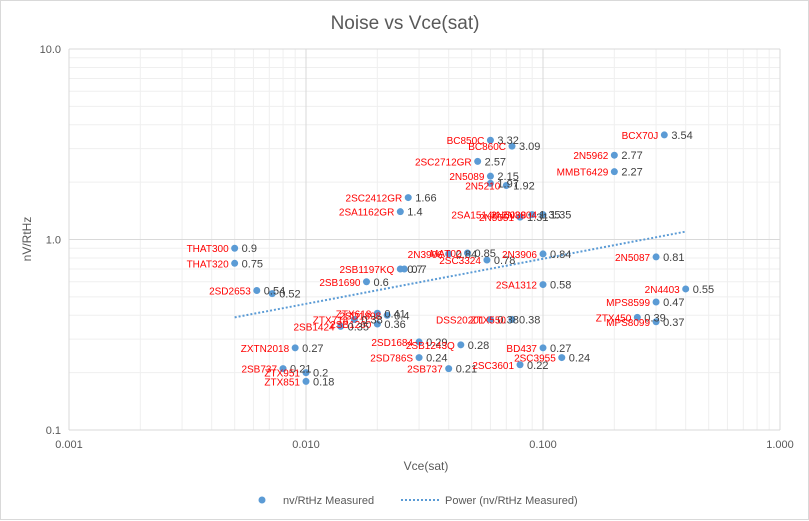  What do you see at coordinates (673, 303) in the screenshot?
I see `value-label: 0.47` at bounding box center [673, 303].